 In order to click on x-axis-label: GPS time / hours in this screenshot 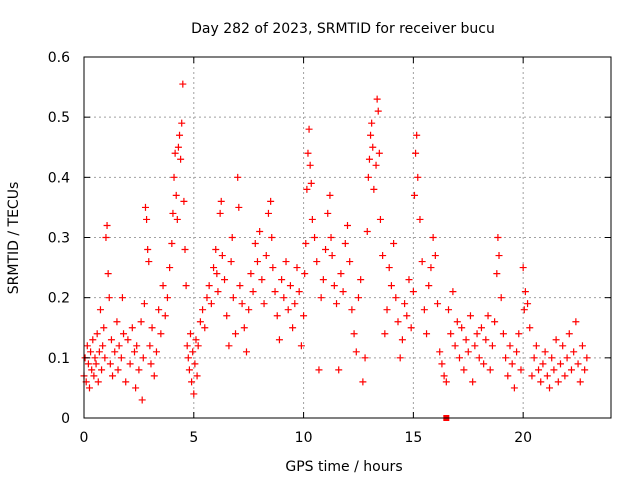, I will do `click(343, 467)`.